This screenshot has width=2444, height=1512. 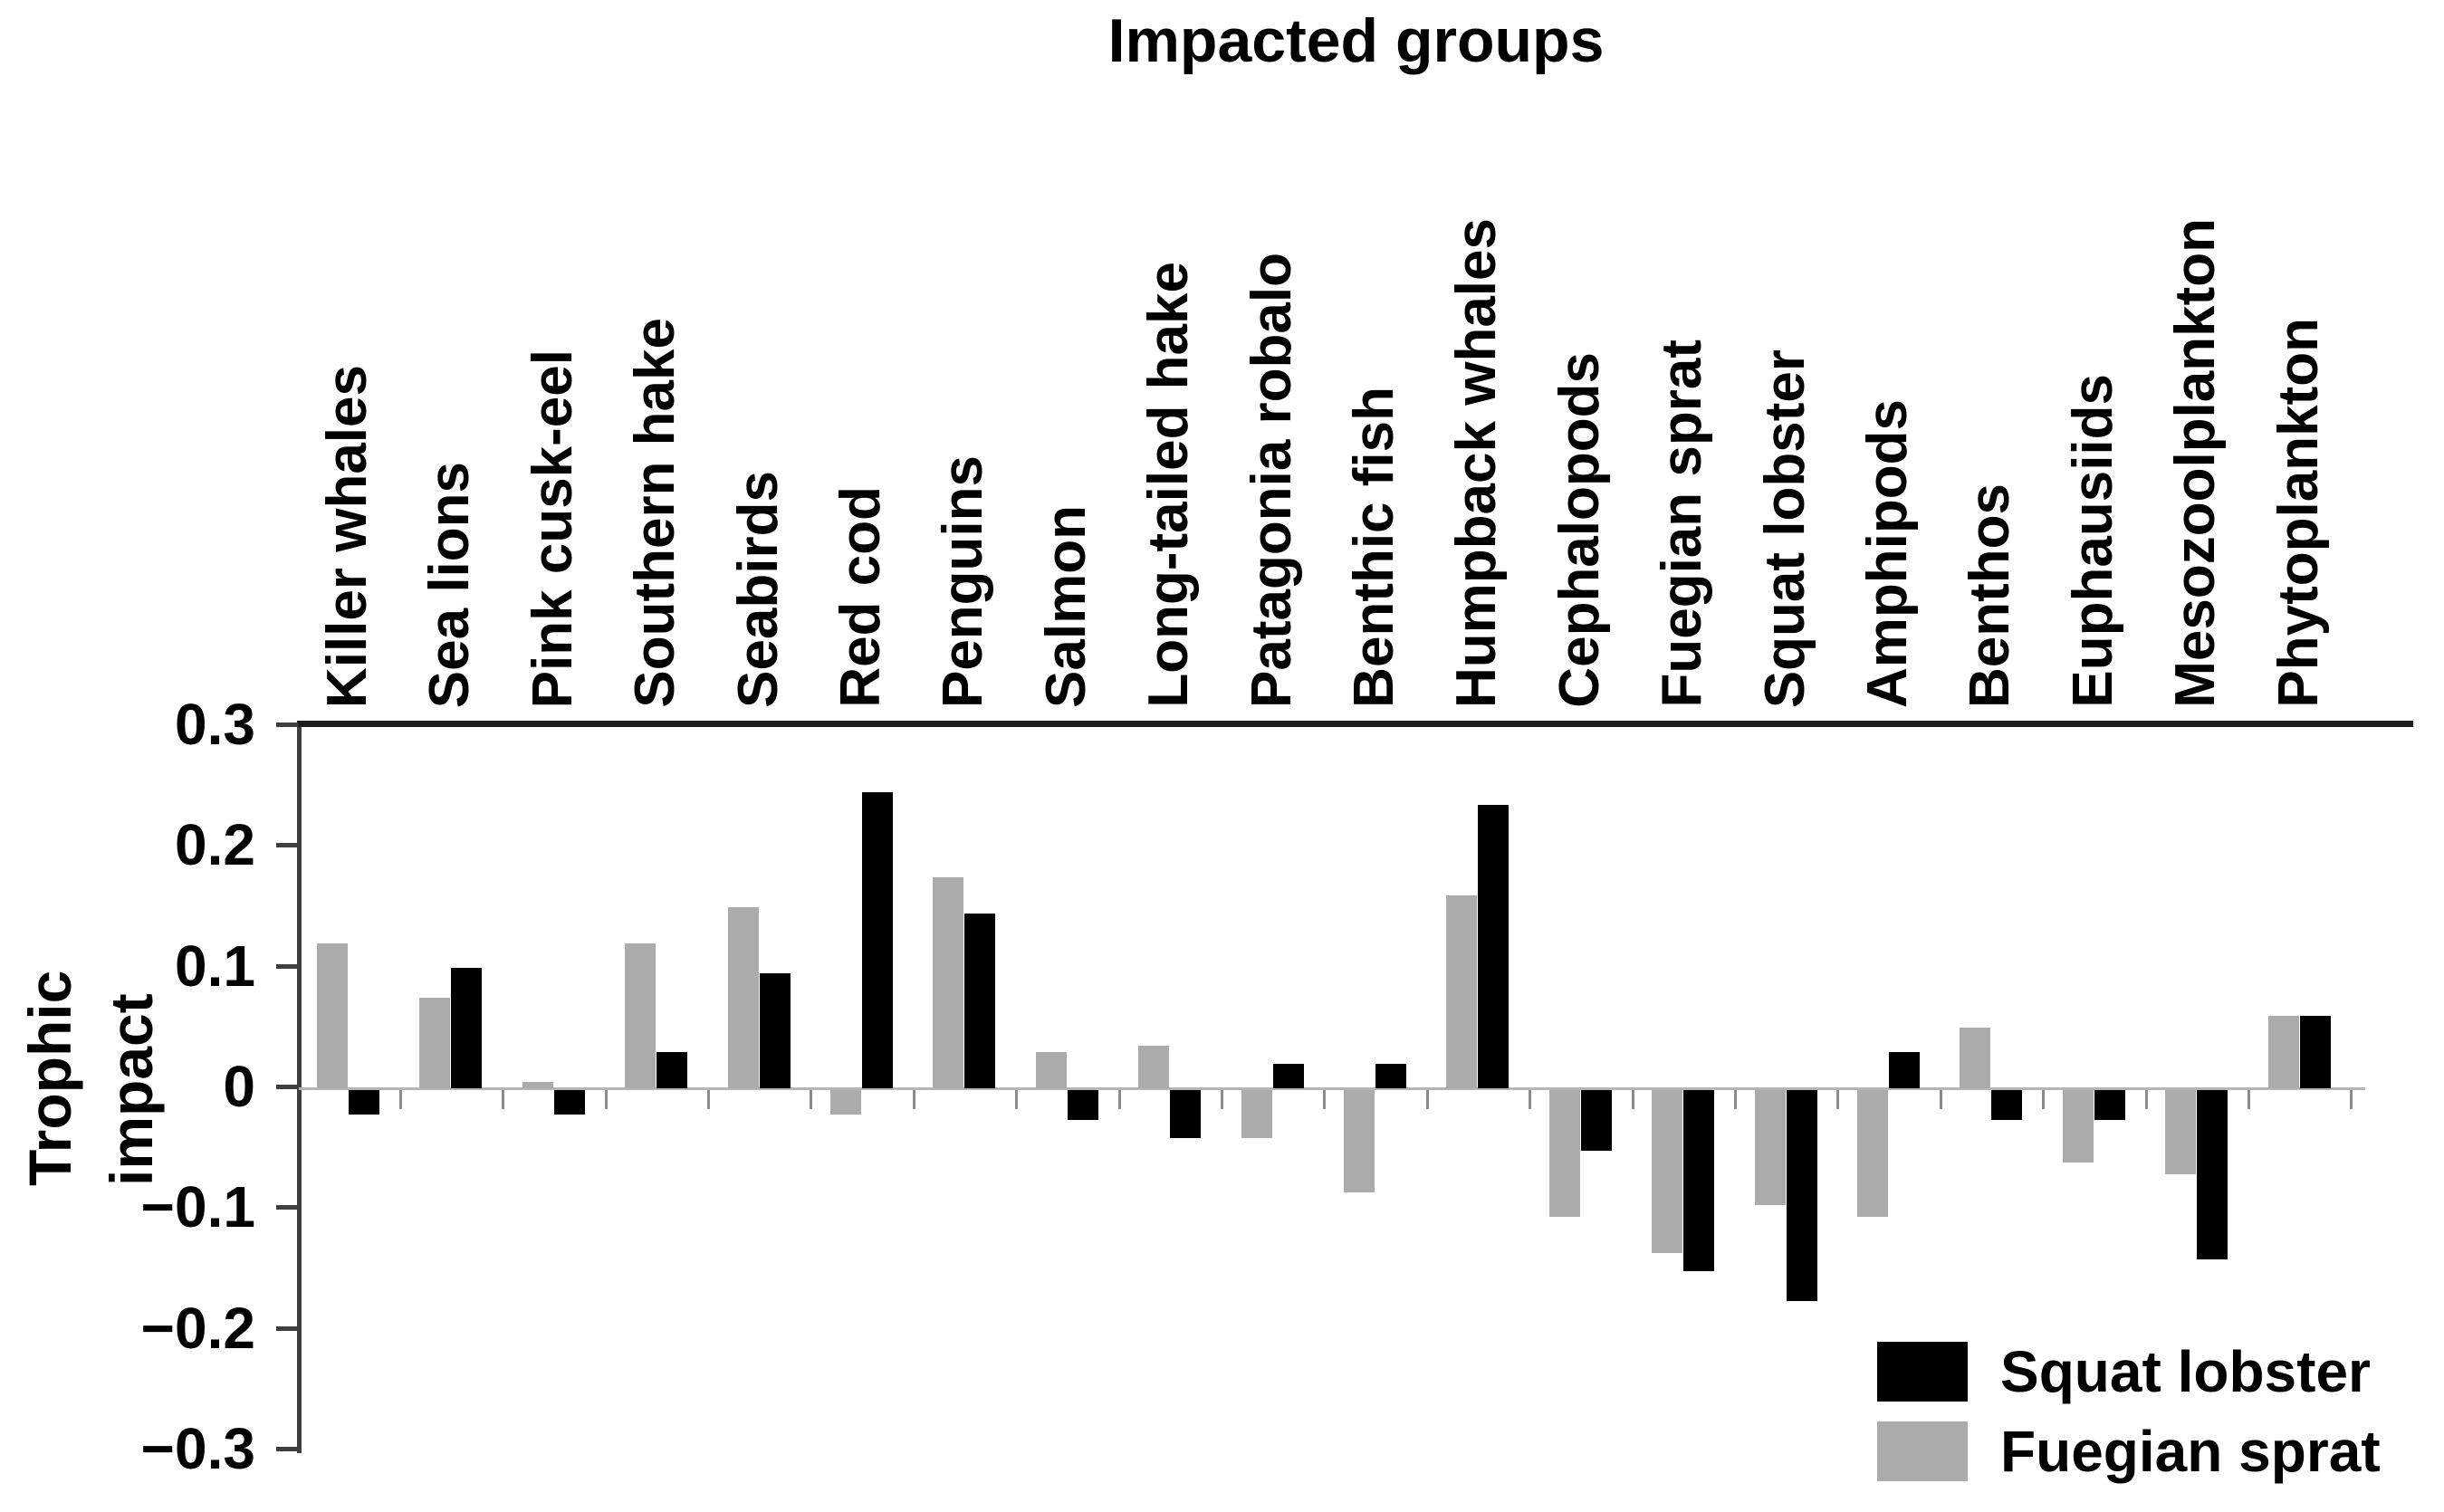 What do you see at coordinates (2092, 541) in the screenshot?
I see `category-label: Euphausiids` at bounding box center [2092, 541].